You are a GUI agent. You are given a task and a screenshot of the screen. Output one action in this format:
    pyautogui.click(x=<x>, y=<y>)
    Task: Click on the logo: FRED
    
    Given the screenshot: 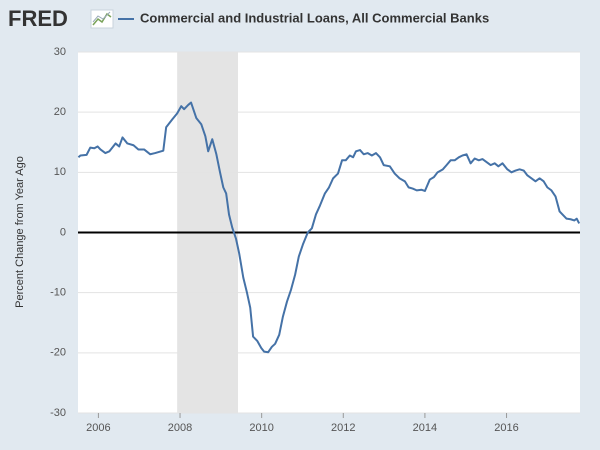 What is the action you would take?
    pyautogui.click(x=38, y=18)
    